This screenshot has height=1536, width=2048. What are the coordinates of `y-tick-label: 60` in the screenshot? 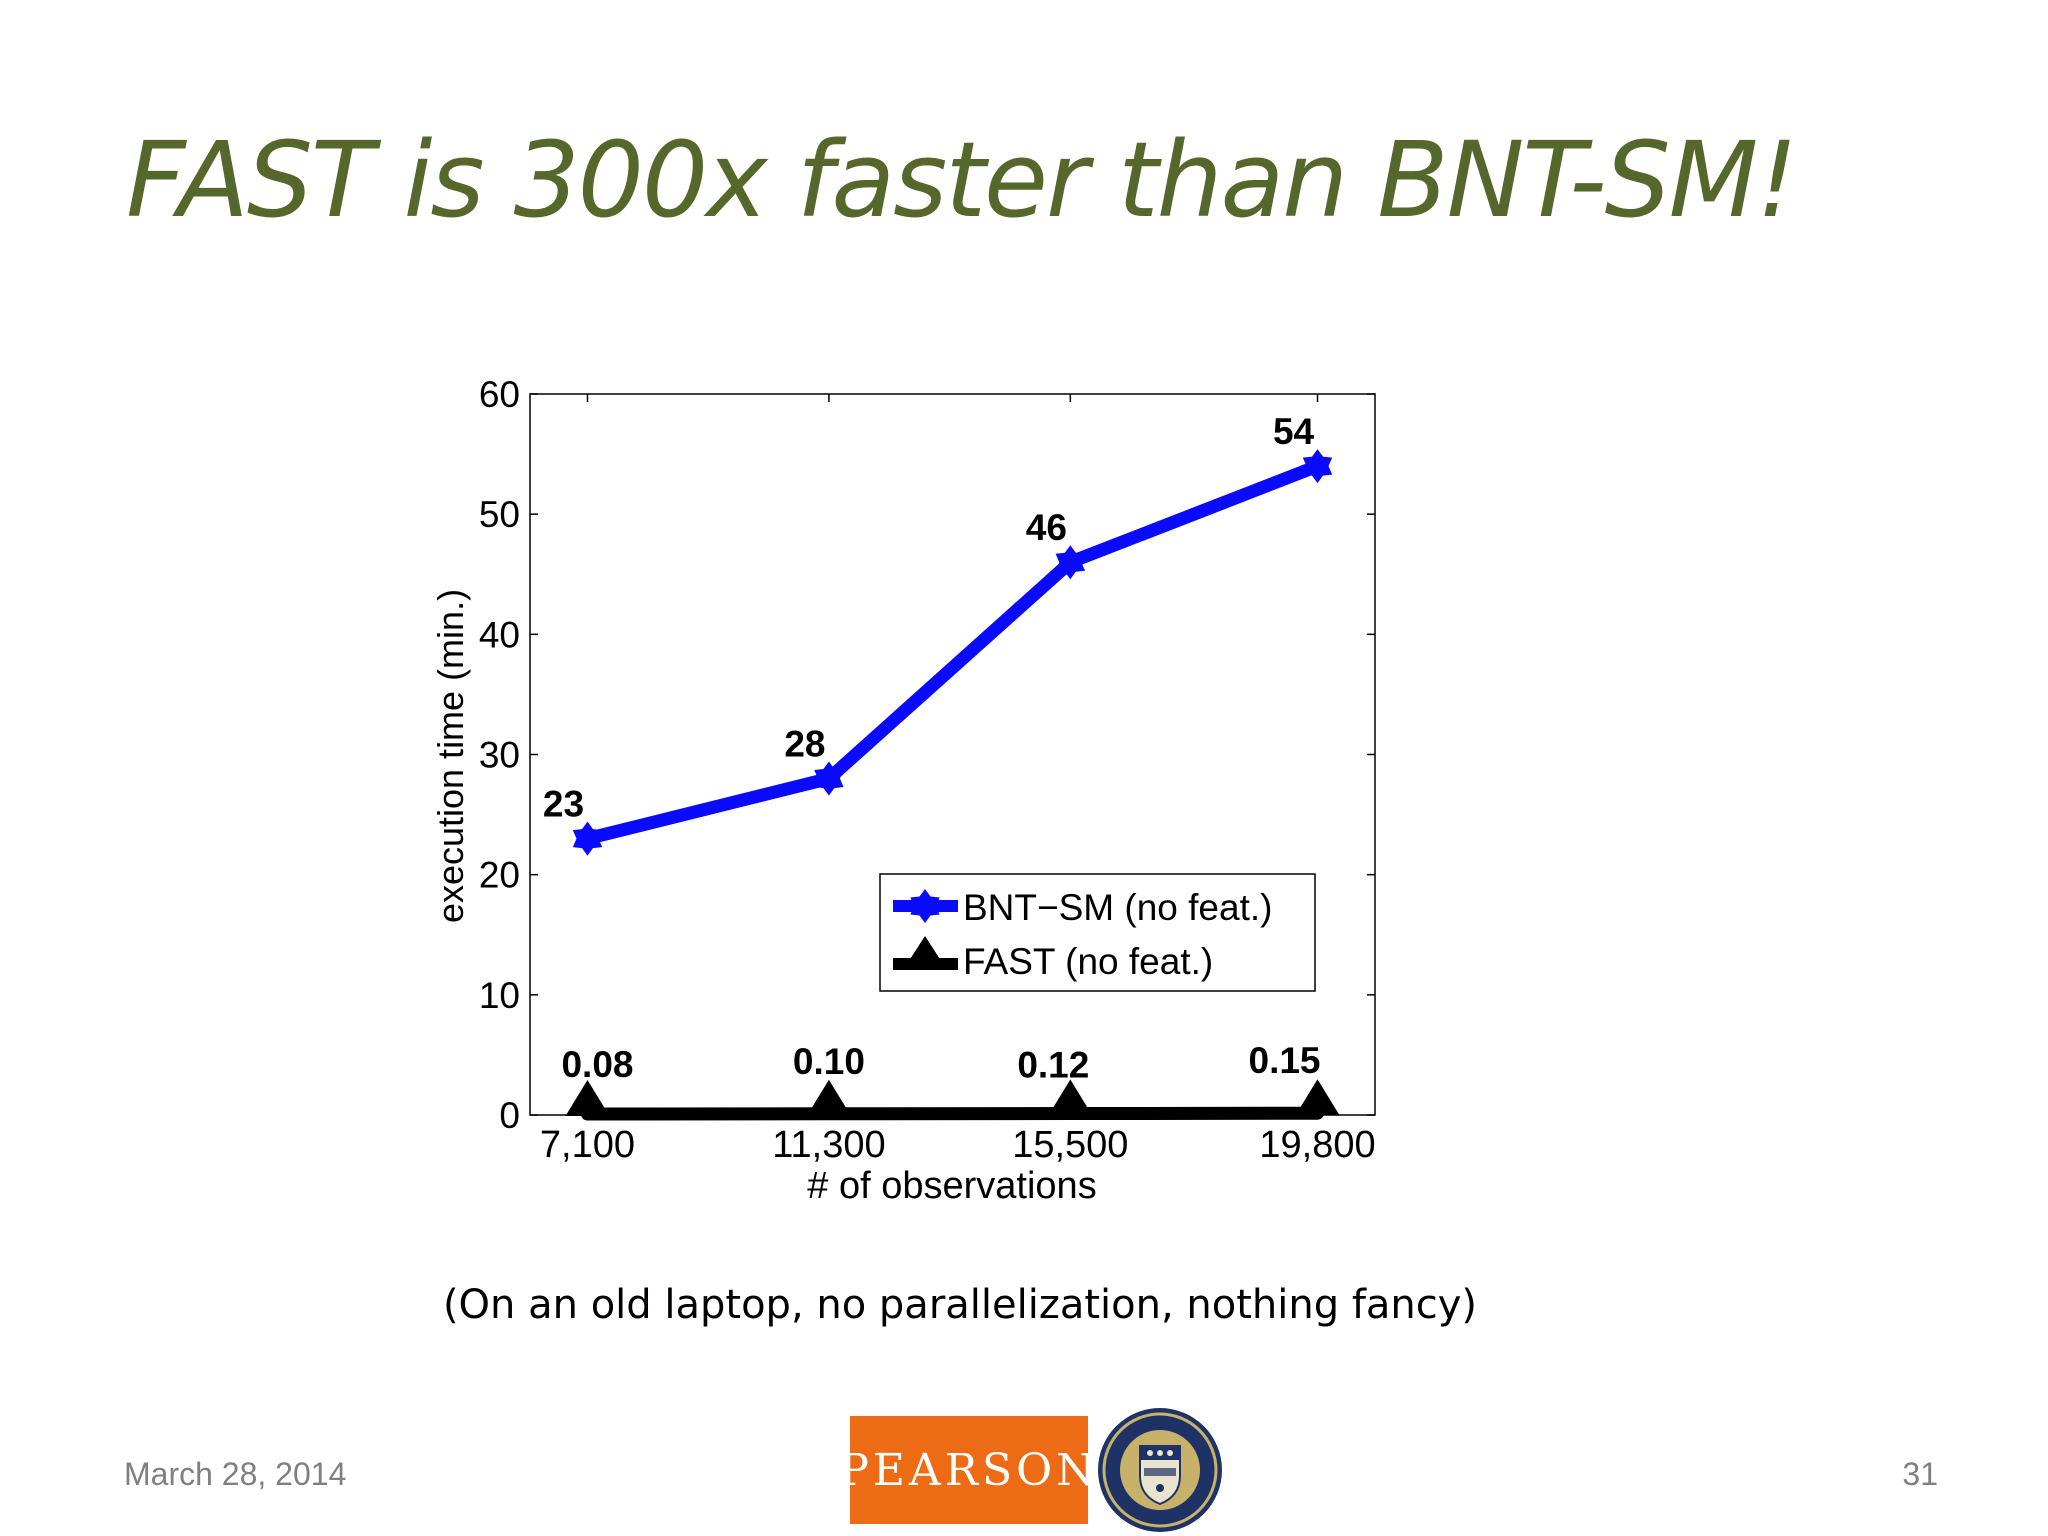 It's located at (499, 394).